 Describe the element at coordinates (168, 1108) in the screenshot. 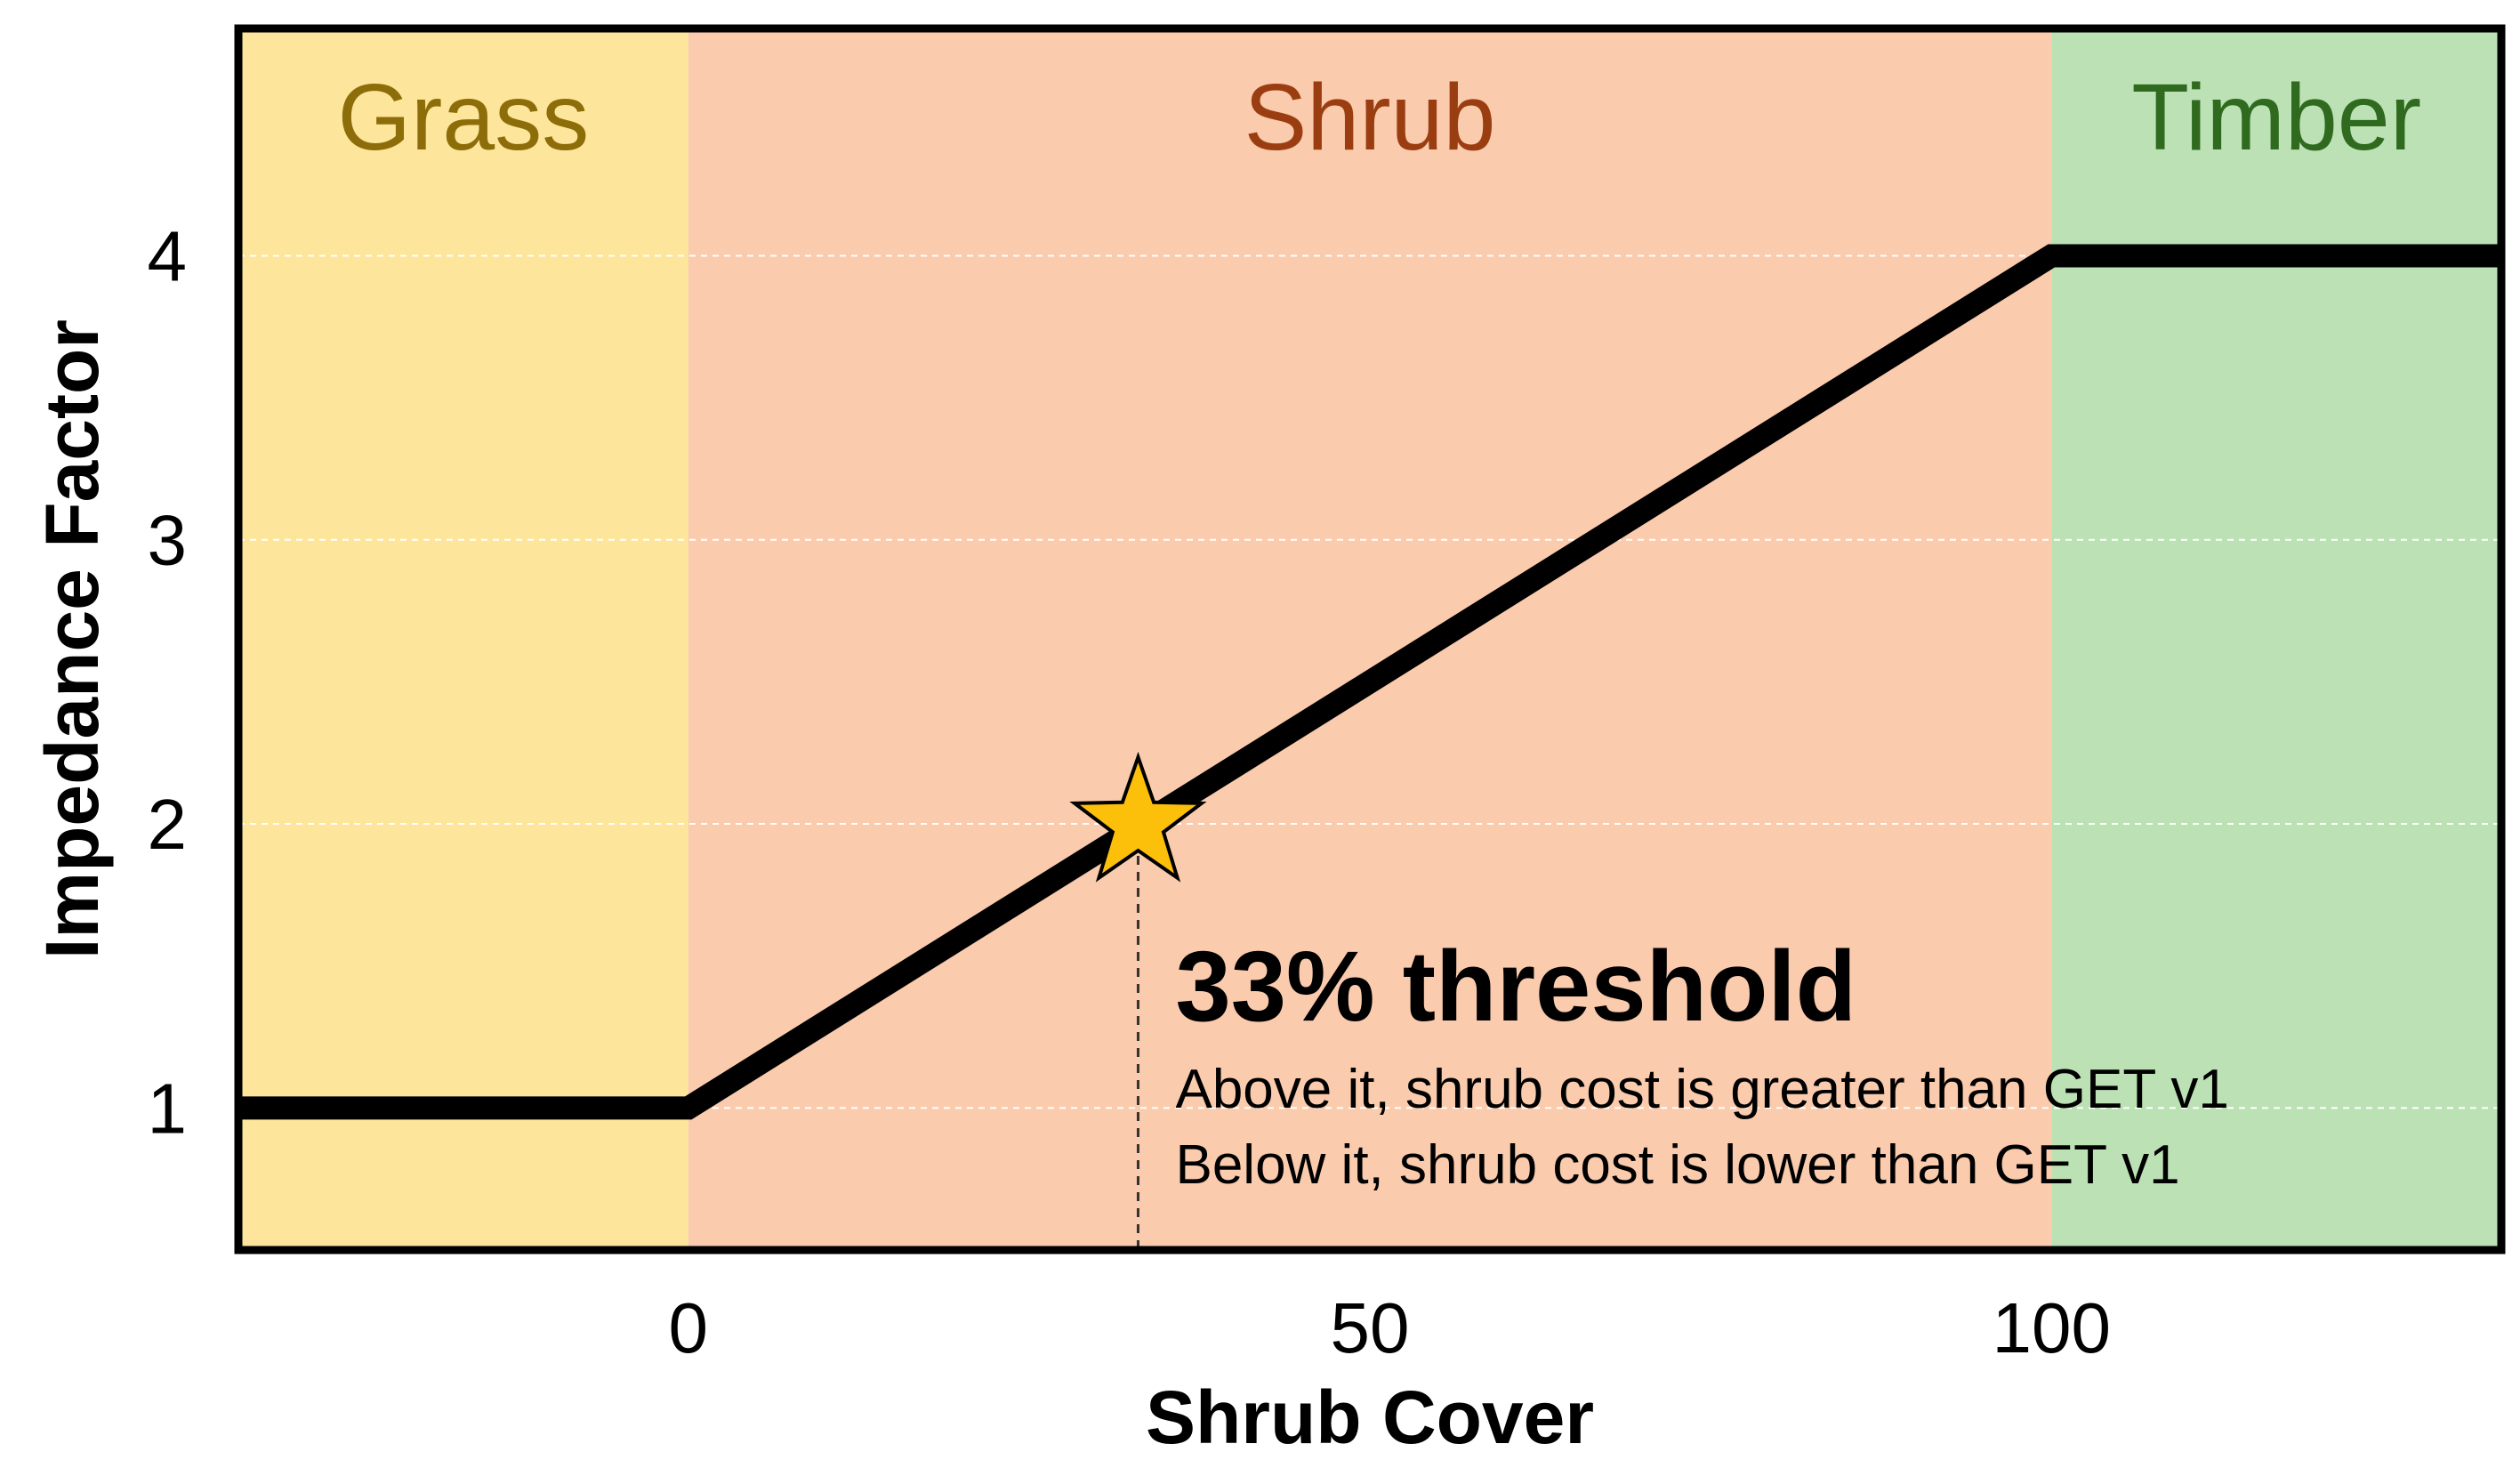

I see `y-tick-label: 1` at that location.